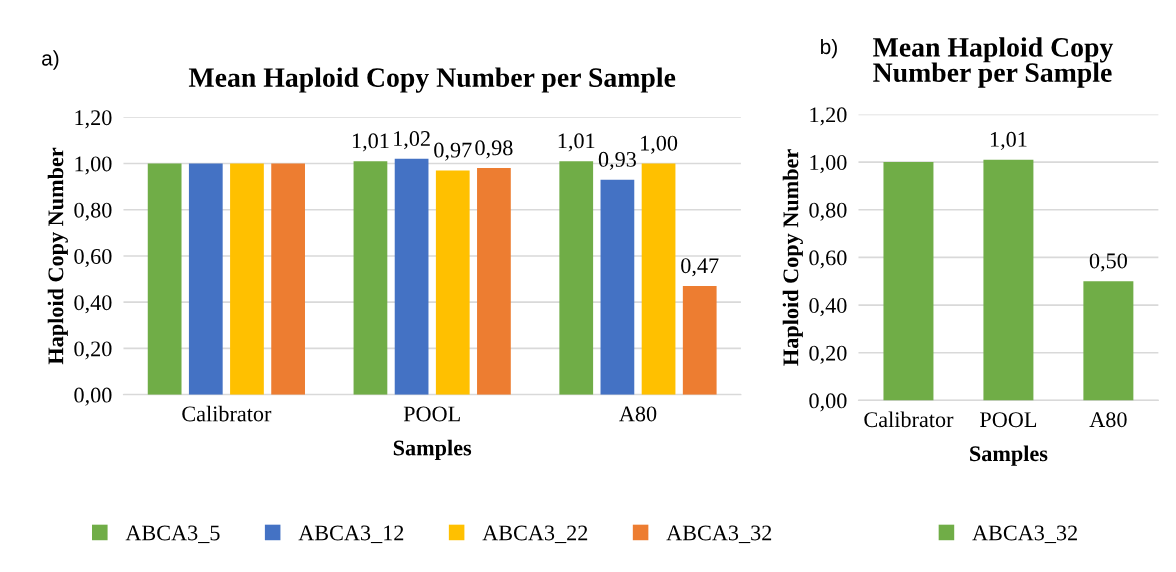  What do you see at coordinates (659, 144) in the screenshot?
I see `data-label: 1,00` at bounding box center [659, 144].